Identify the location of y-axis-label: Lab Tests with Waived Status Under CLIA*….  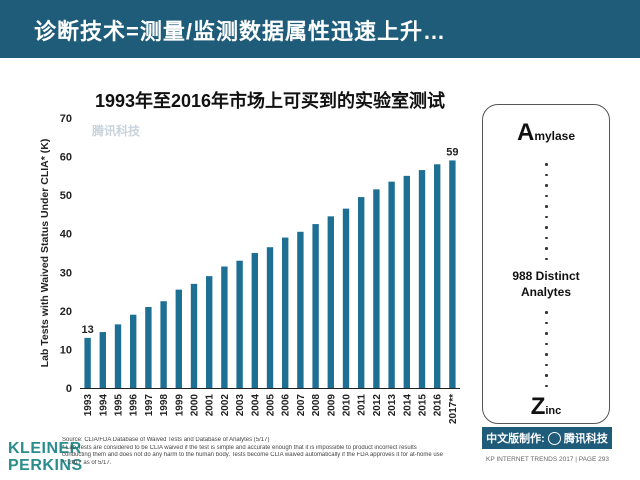
(45, 253).